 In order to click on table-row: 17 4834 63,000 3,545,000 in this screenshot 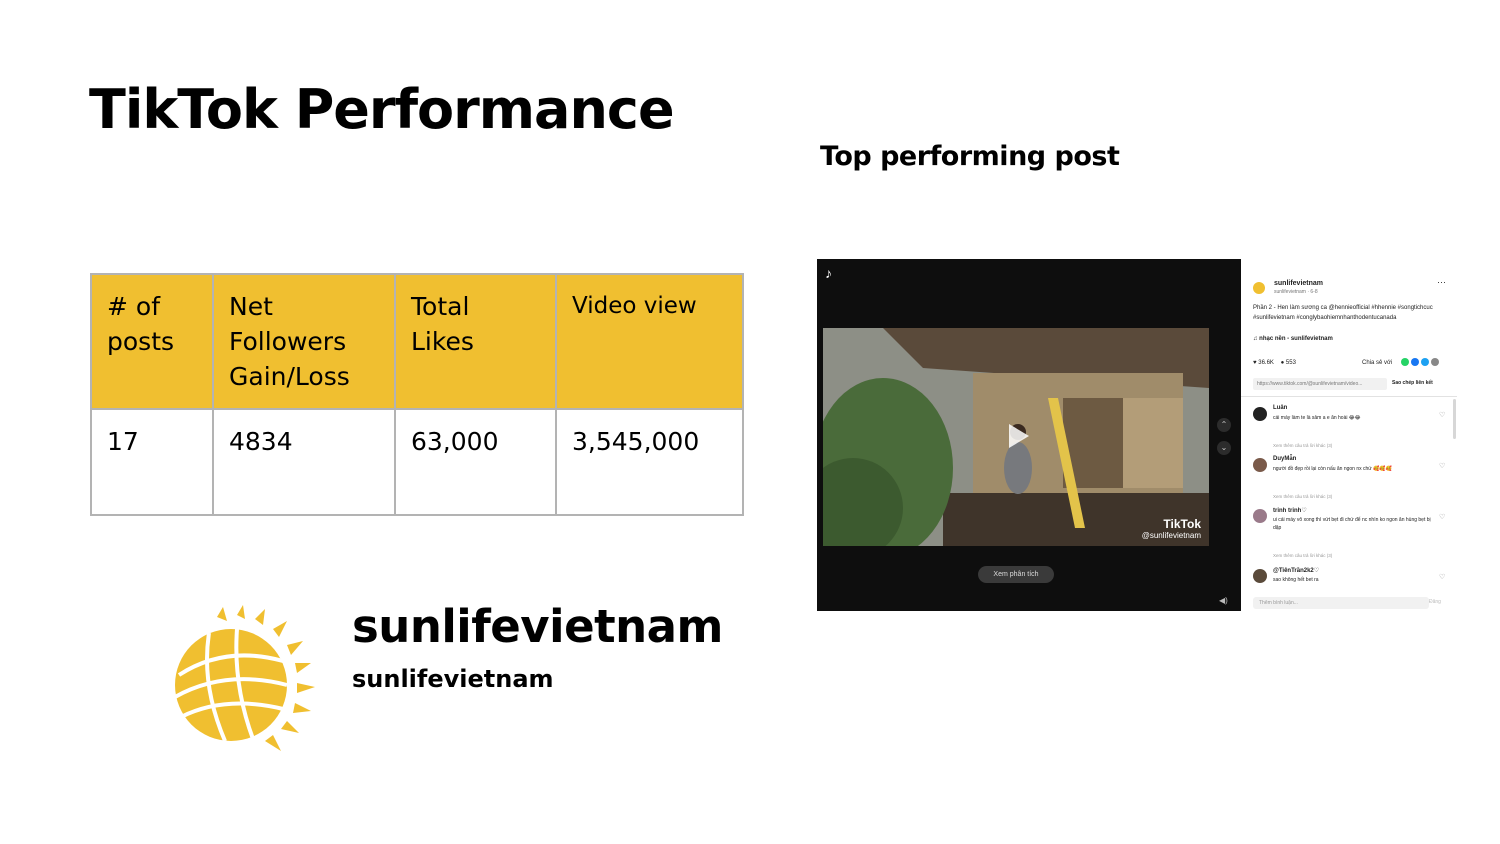, I will do `click(417, 462)`.